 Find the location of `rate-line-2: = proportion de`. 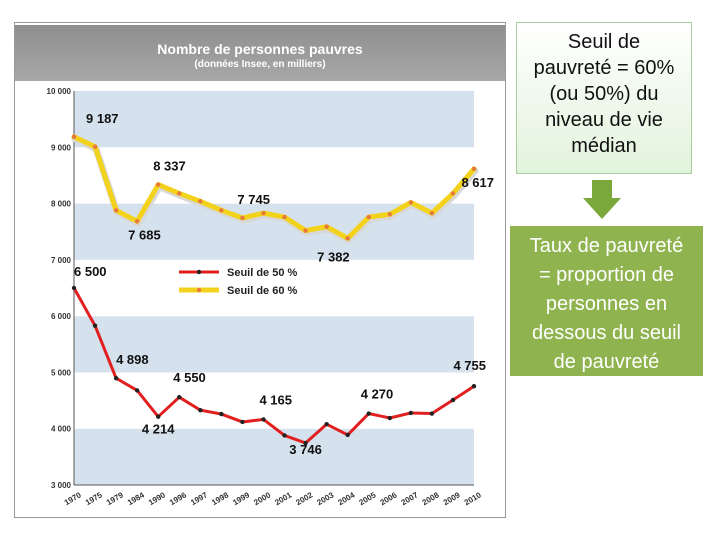

rate-line-2: = proportion de is located at coordinates (606, 275).